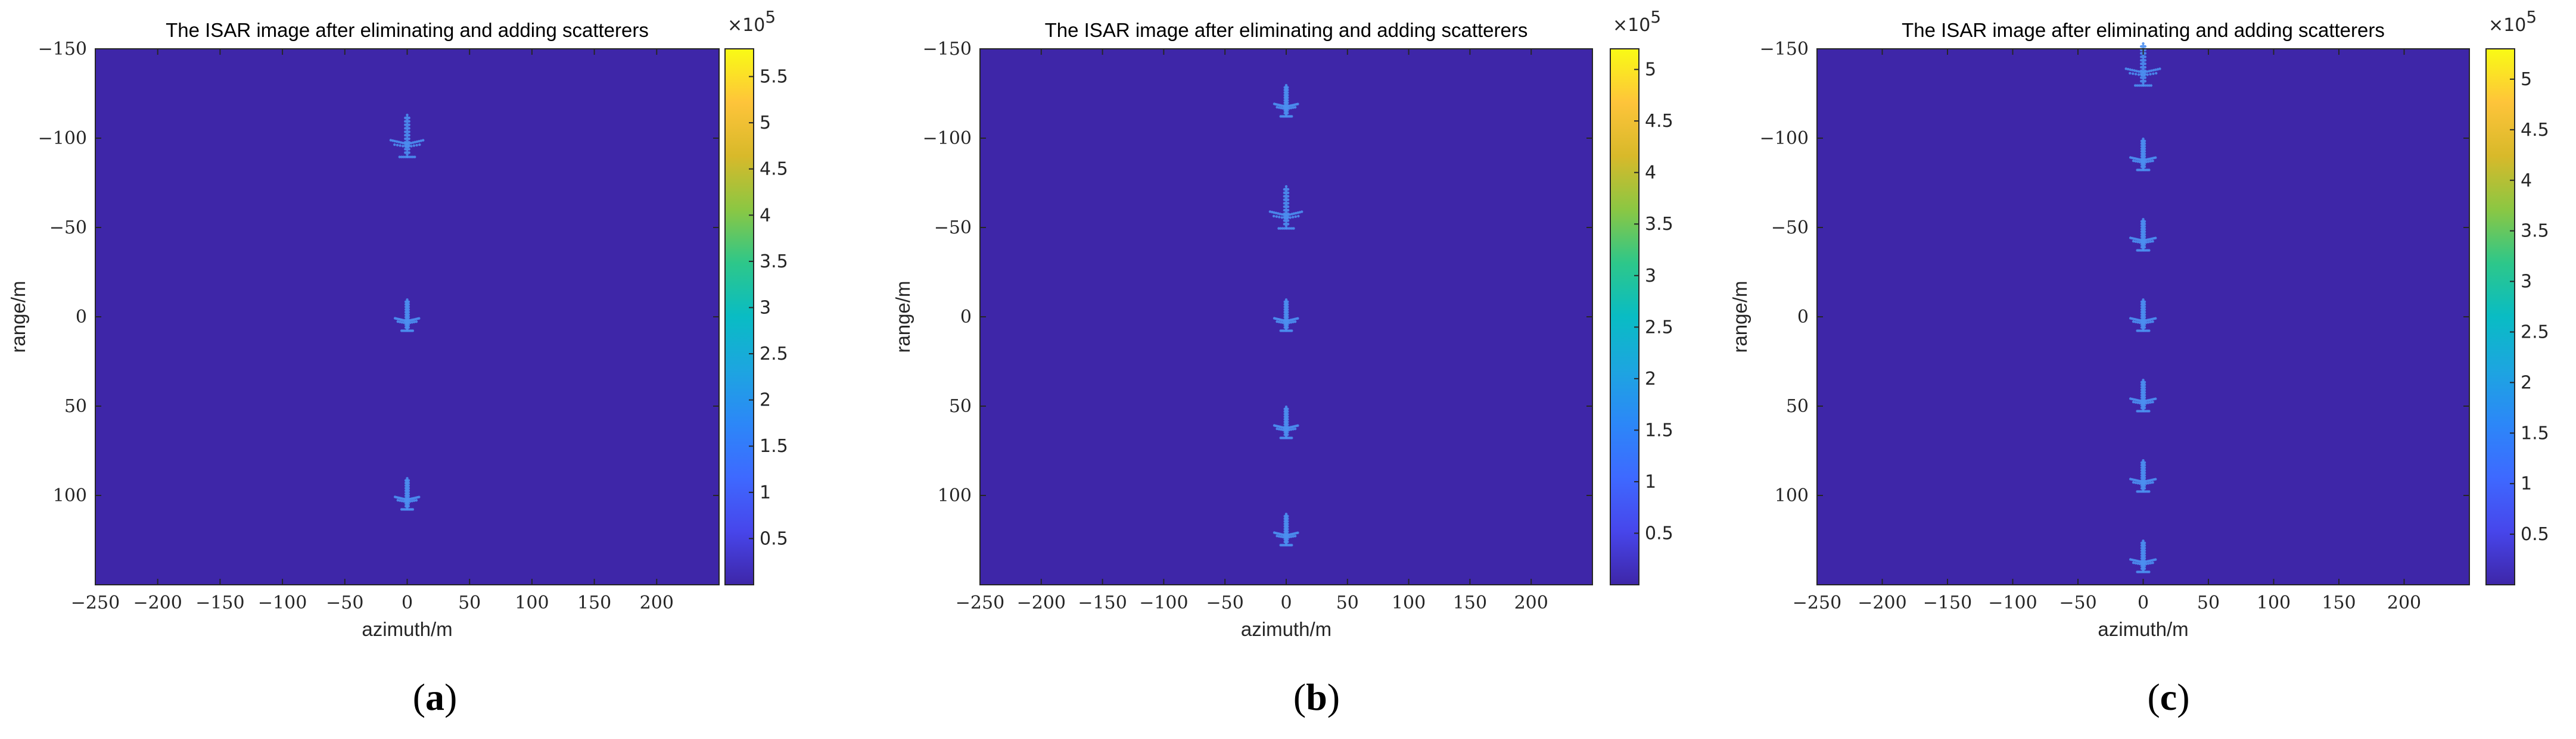 This screenshot has height=739, width=2576. I want to click on x-tick-label: −250, so click(980, 603).